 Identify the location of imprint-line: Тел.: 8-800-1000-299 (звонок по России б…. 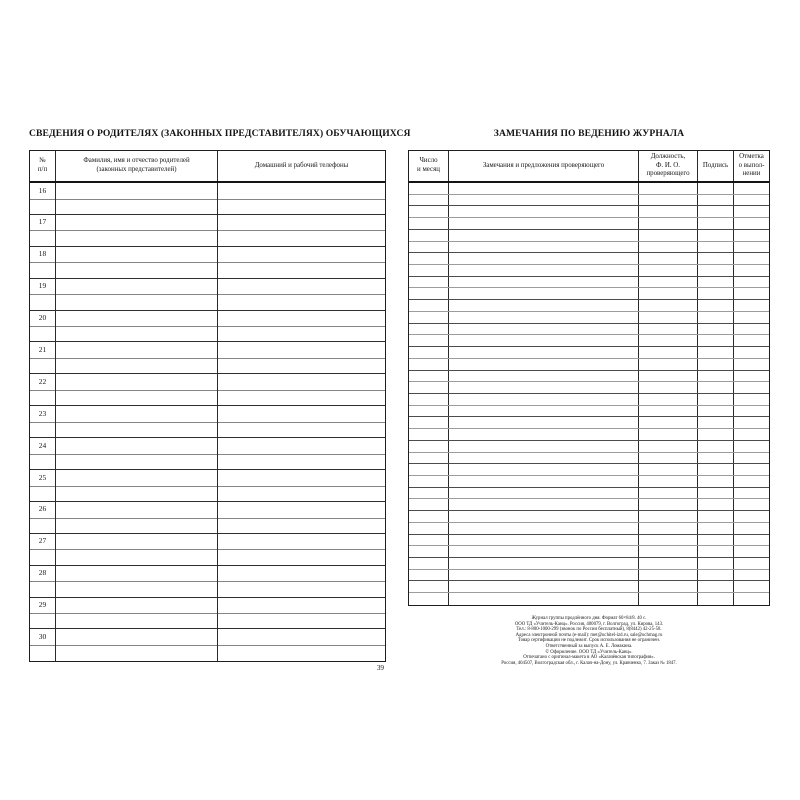
(589, 630).